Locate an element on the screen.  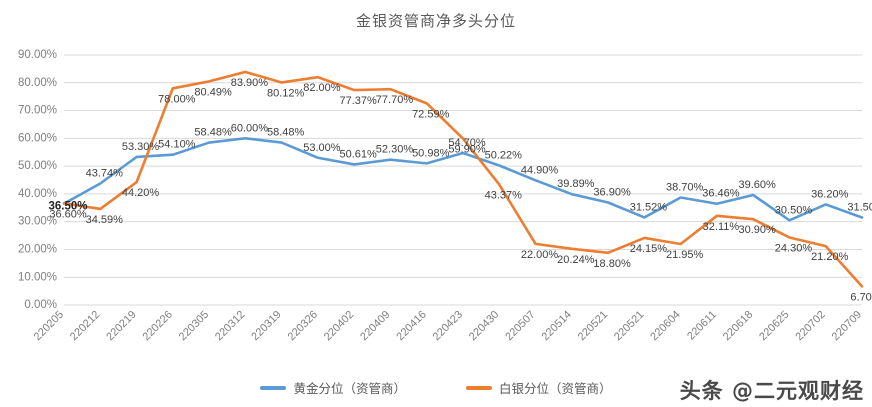
y-axis-tick: 50.00% is located at coordinates (37, 166).